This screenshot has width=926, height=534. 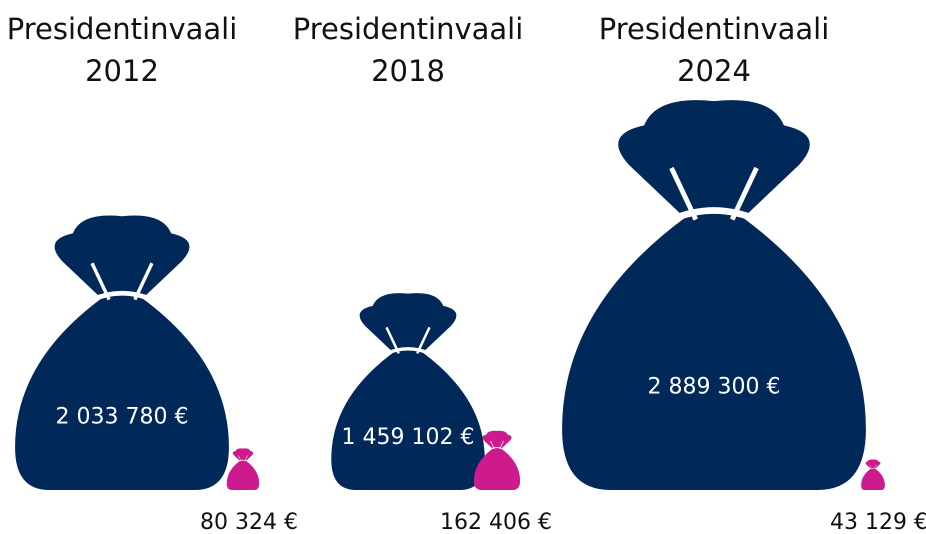 What do you see at coordinates (496, 522) in the screenshot?
I see `value-label: 162 406 €` at bounding box center [496, 522].